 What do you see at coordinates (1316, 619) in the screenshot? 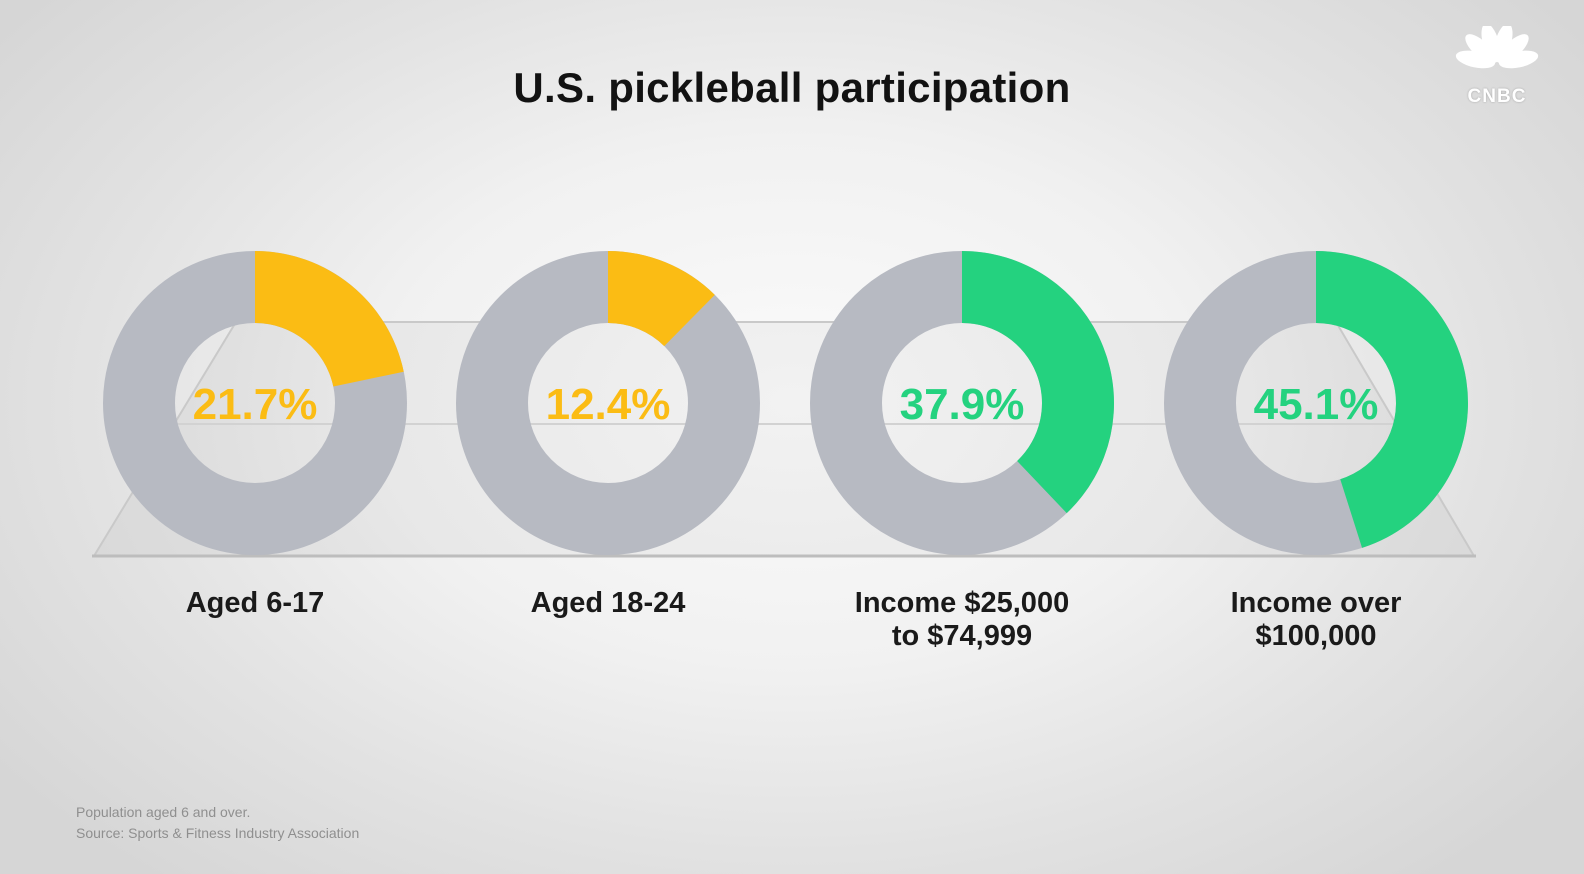
I see `category-label: Income over $100,000` at bounding box center [1316, 619].